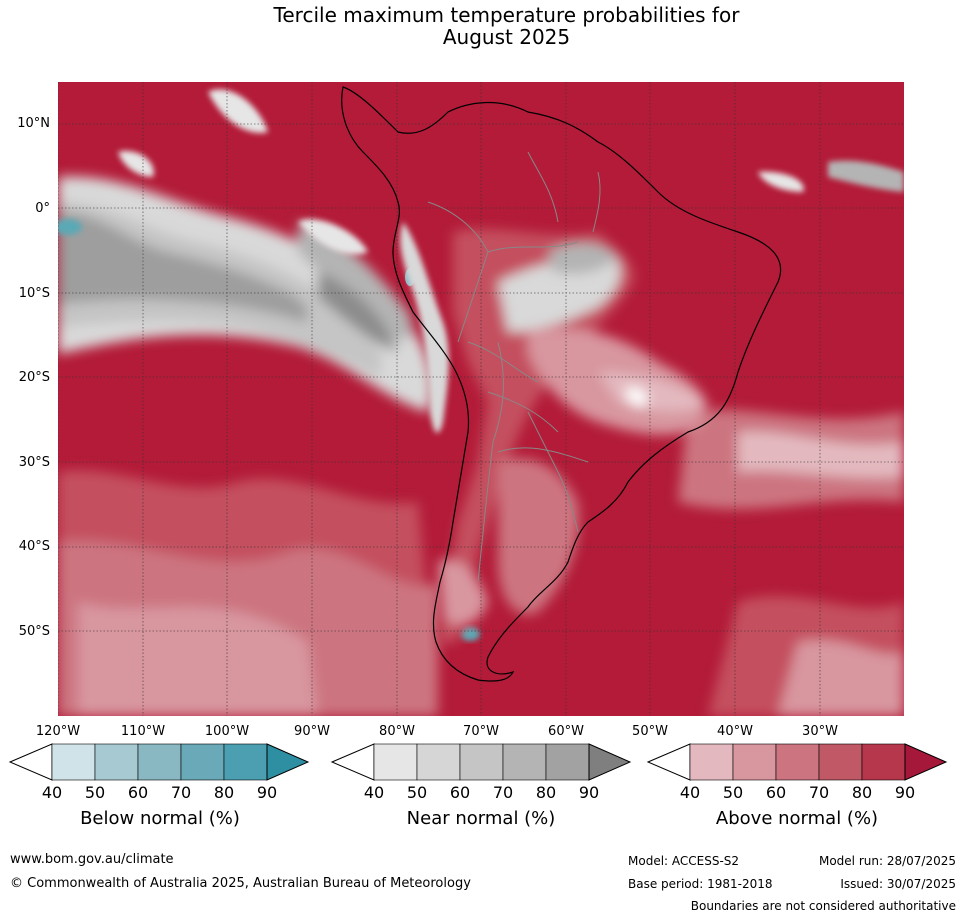  What do you see at coordinates (95, 792) in the screenshot?
I see `colorbar-below-tick: 50` at bounding box center [95, 792].